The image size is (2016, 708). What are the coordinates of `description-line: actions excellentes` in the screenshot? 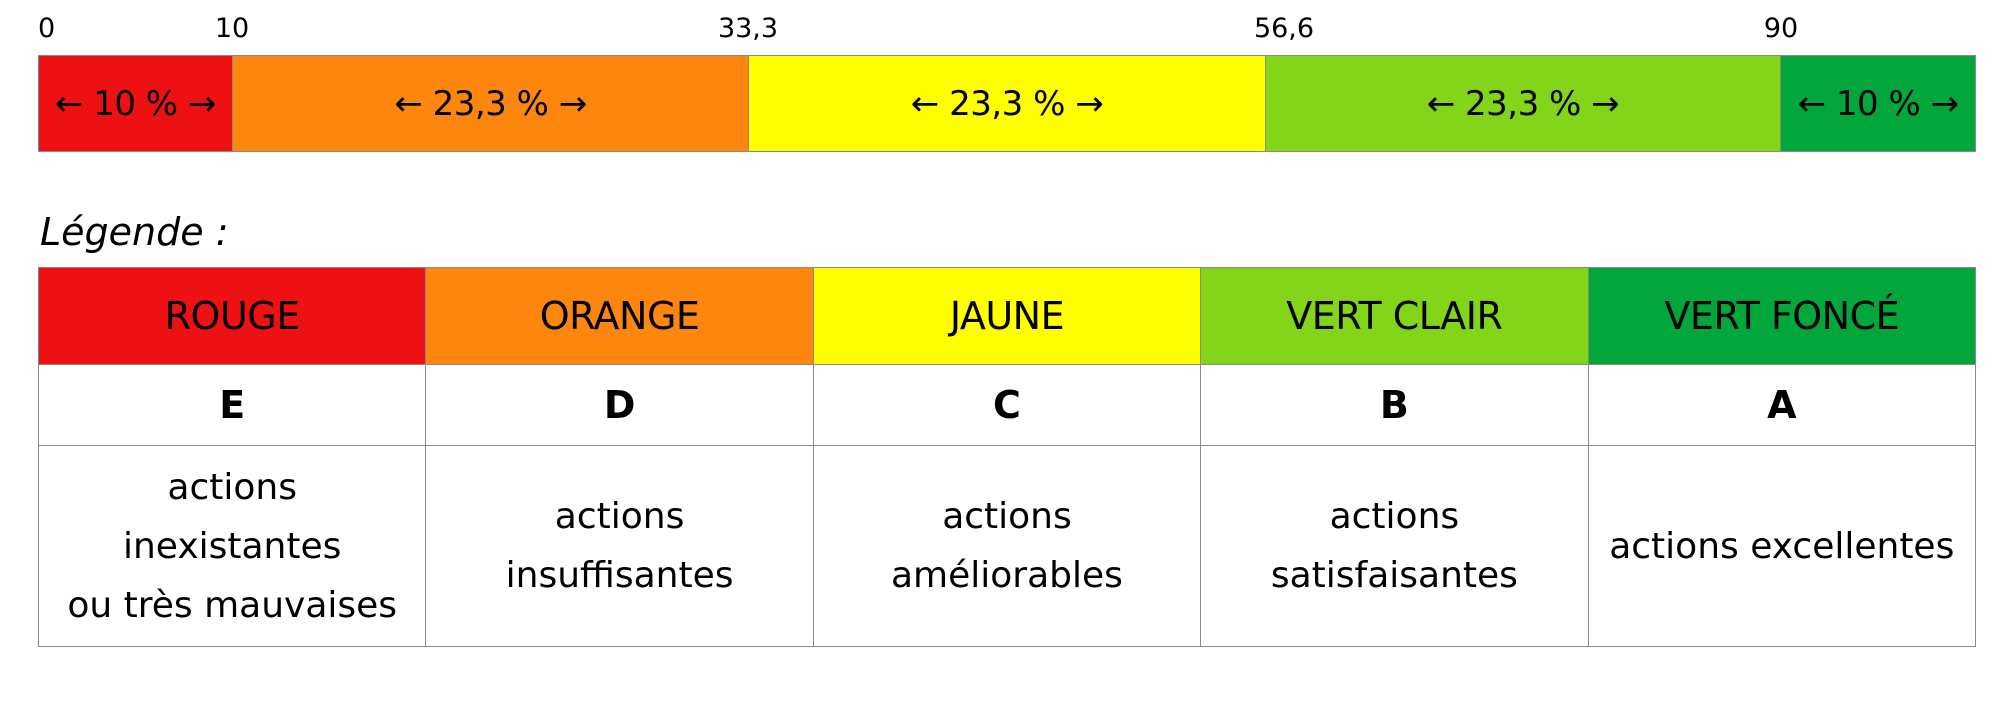 It's located at (1782, 546).